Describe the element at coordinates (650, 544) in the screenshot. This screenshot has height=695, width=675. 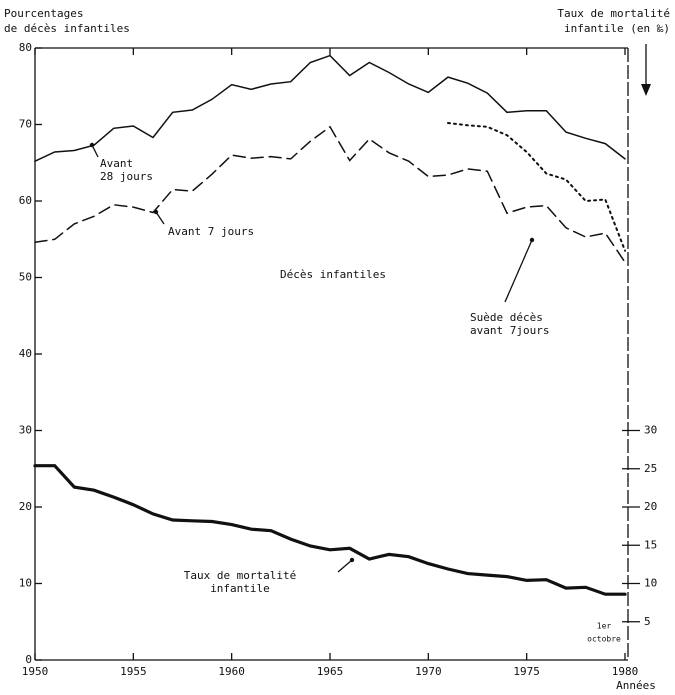
I see `y2-tick-label: 15` at that location.